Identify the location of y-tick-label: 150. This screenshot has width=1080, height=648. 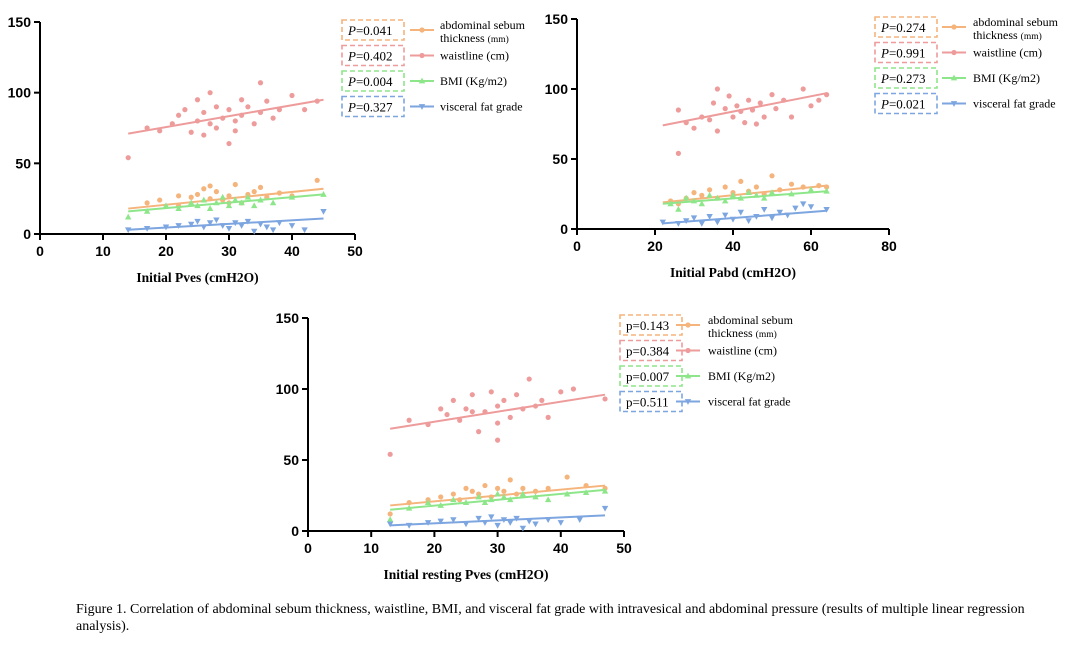
(288, 318).